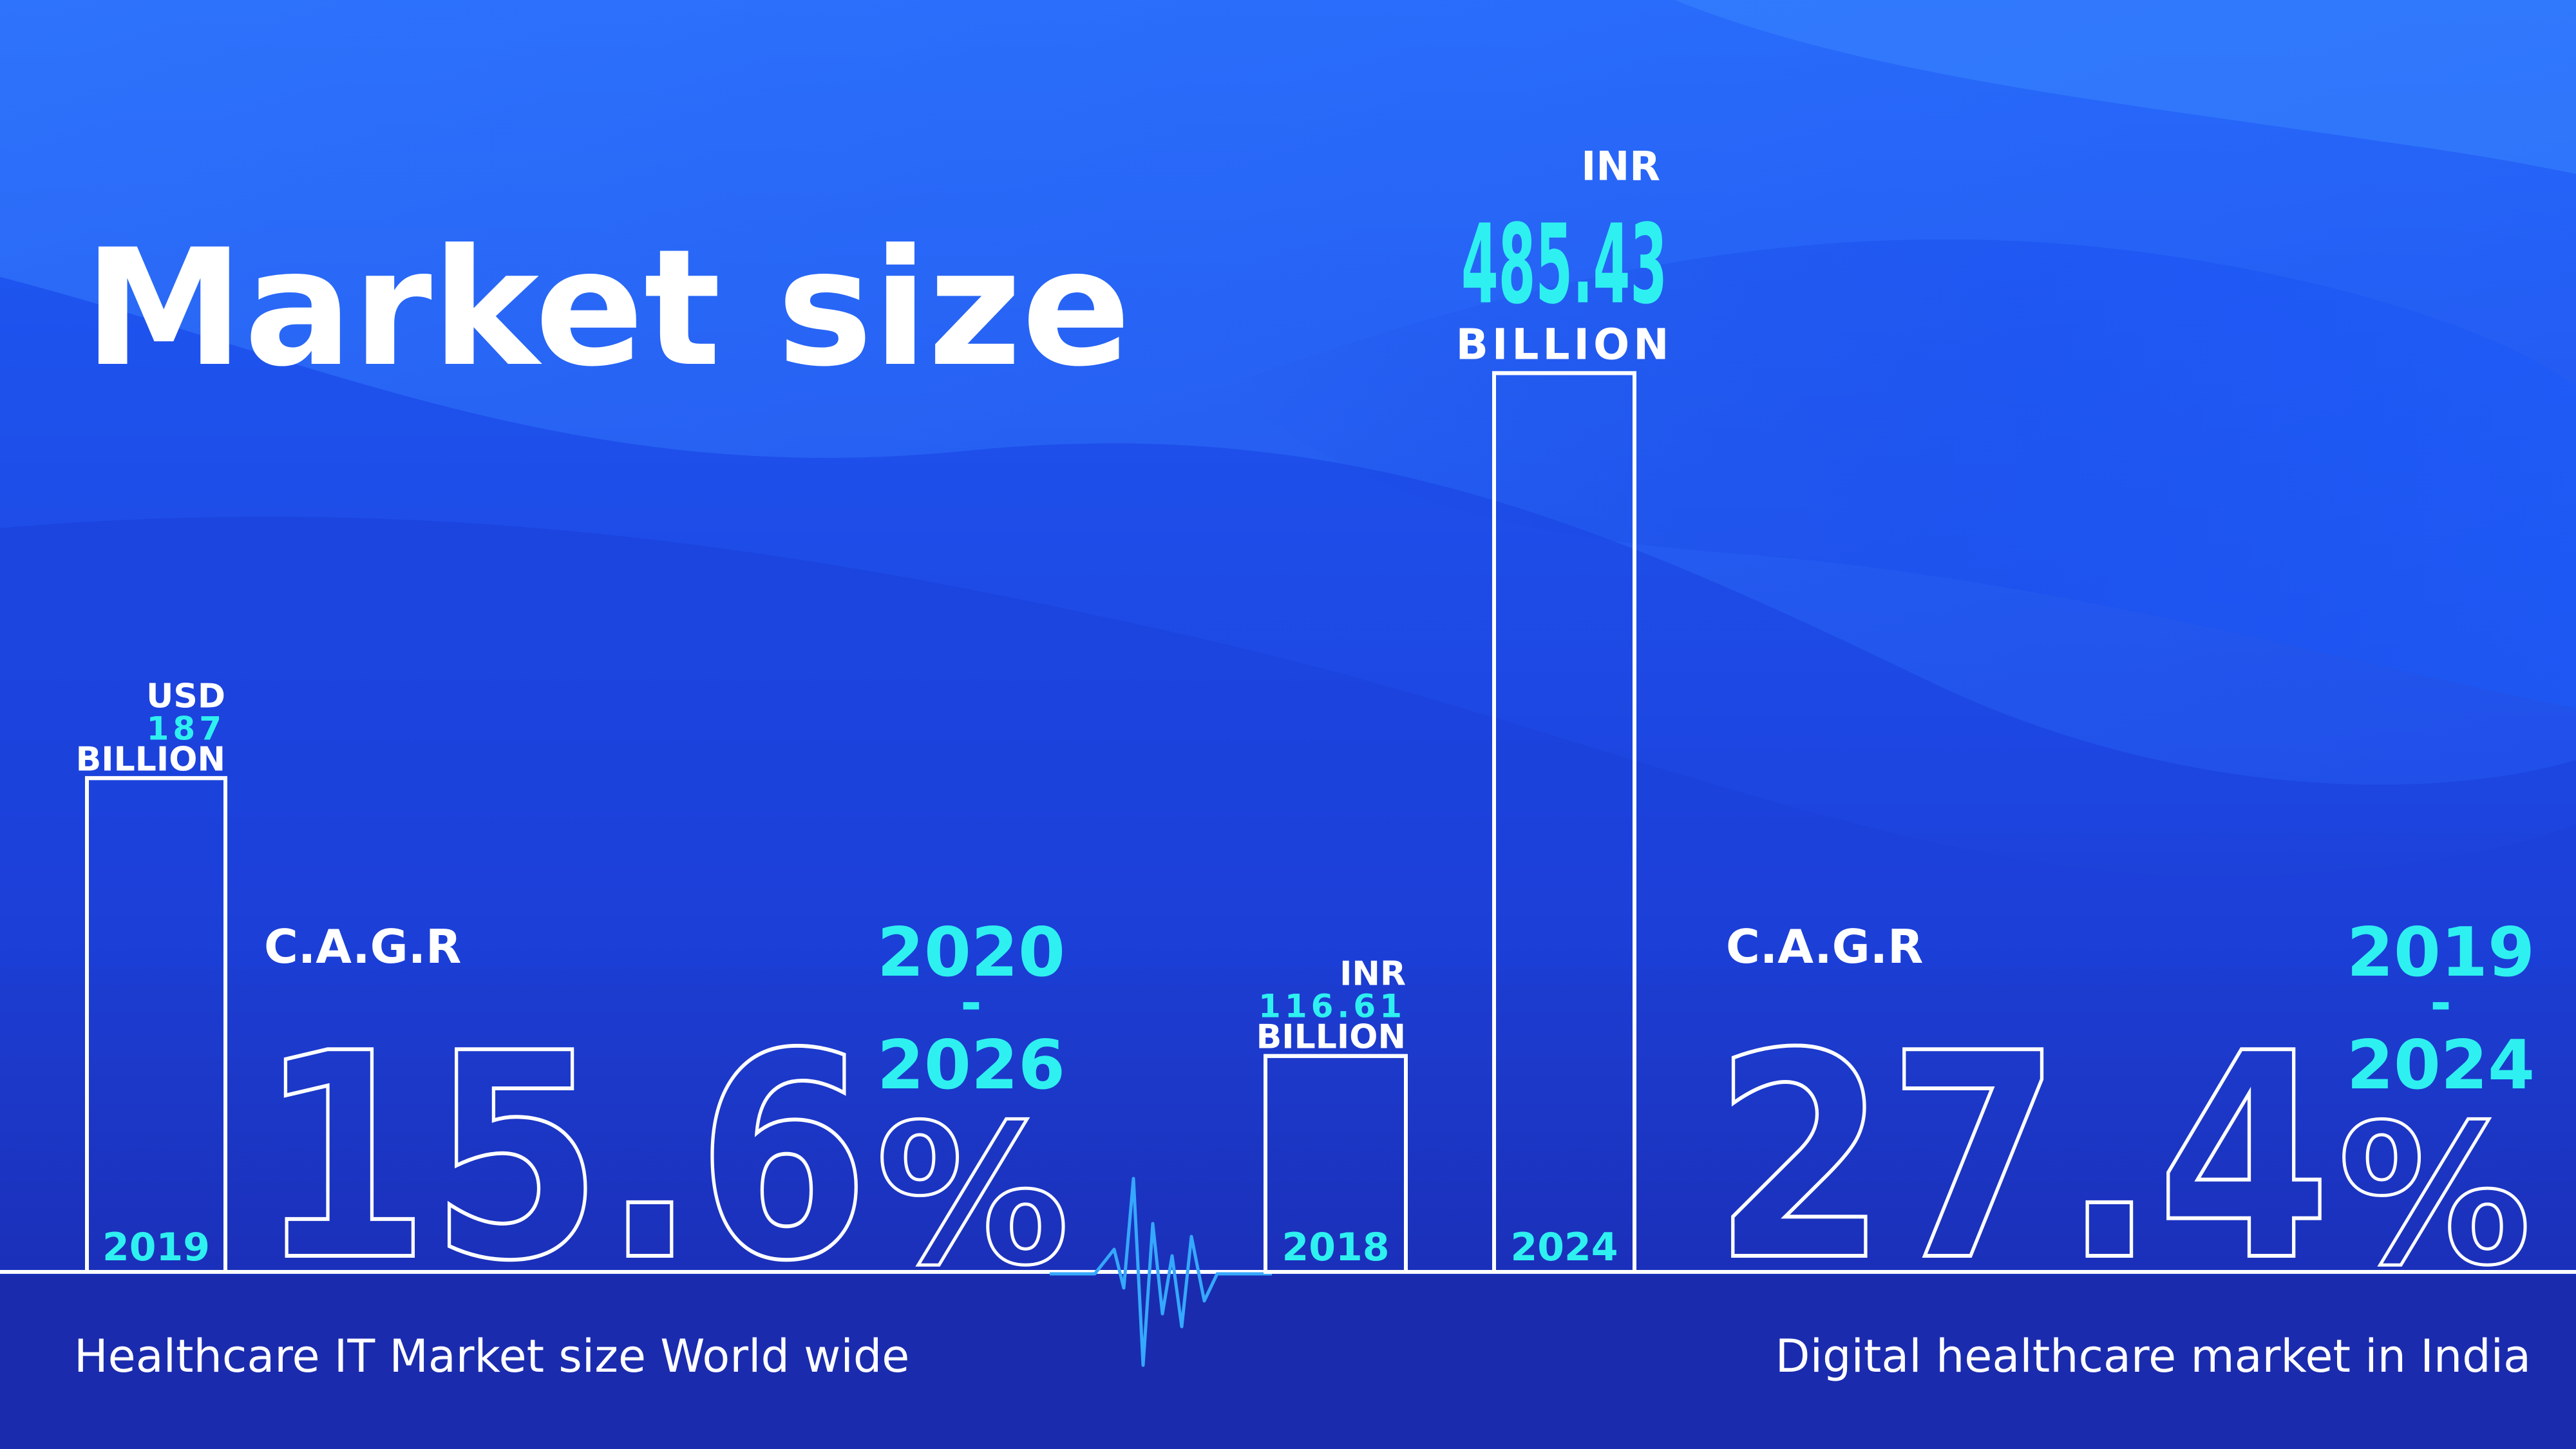 Image resolution: width=2576 pixels, height=1449 pixels. What do you see at coordinates (185, 696) in the screenshot?
I see `value-currency: USD` at bounding box center [185, 696].